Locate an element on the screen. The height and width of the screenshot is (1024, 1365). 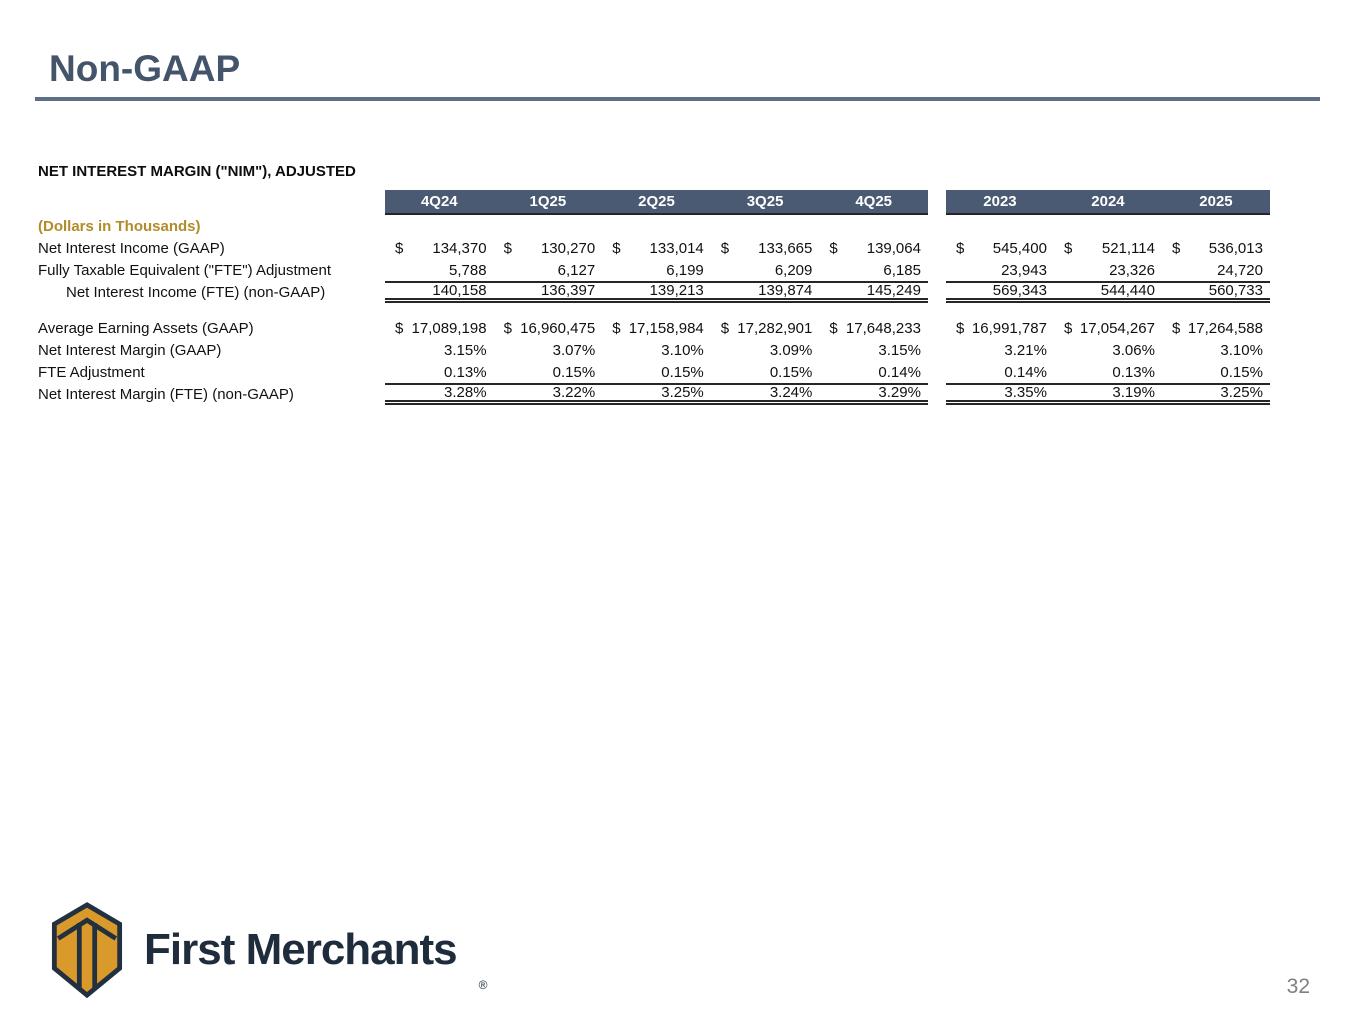
row-label: Net Interest Income (FTE) (non-GAAP) is located at coordinates (196, 292).